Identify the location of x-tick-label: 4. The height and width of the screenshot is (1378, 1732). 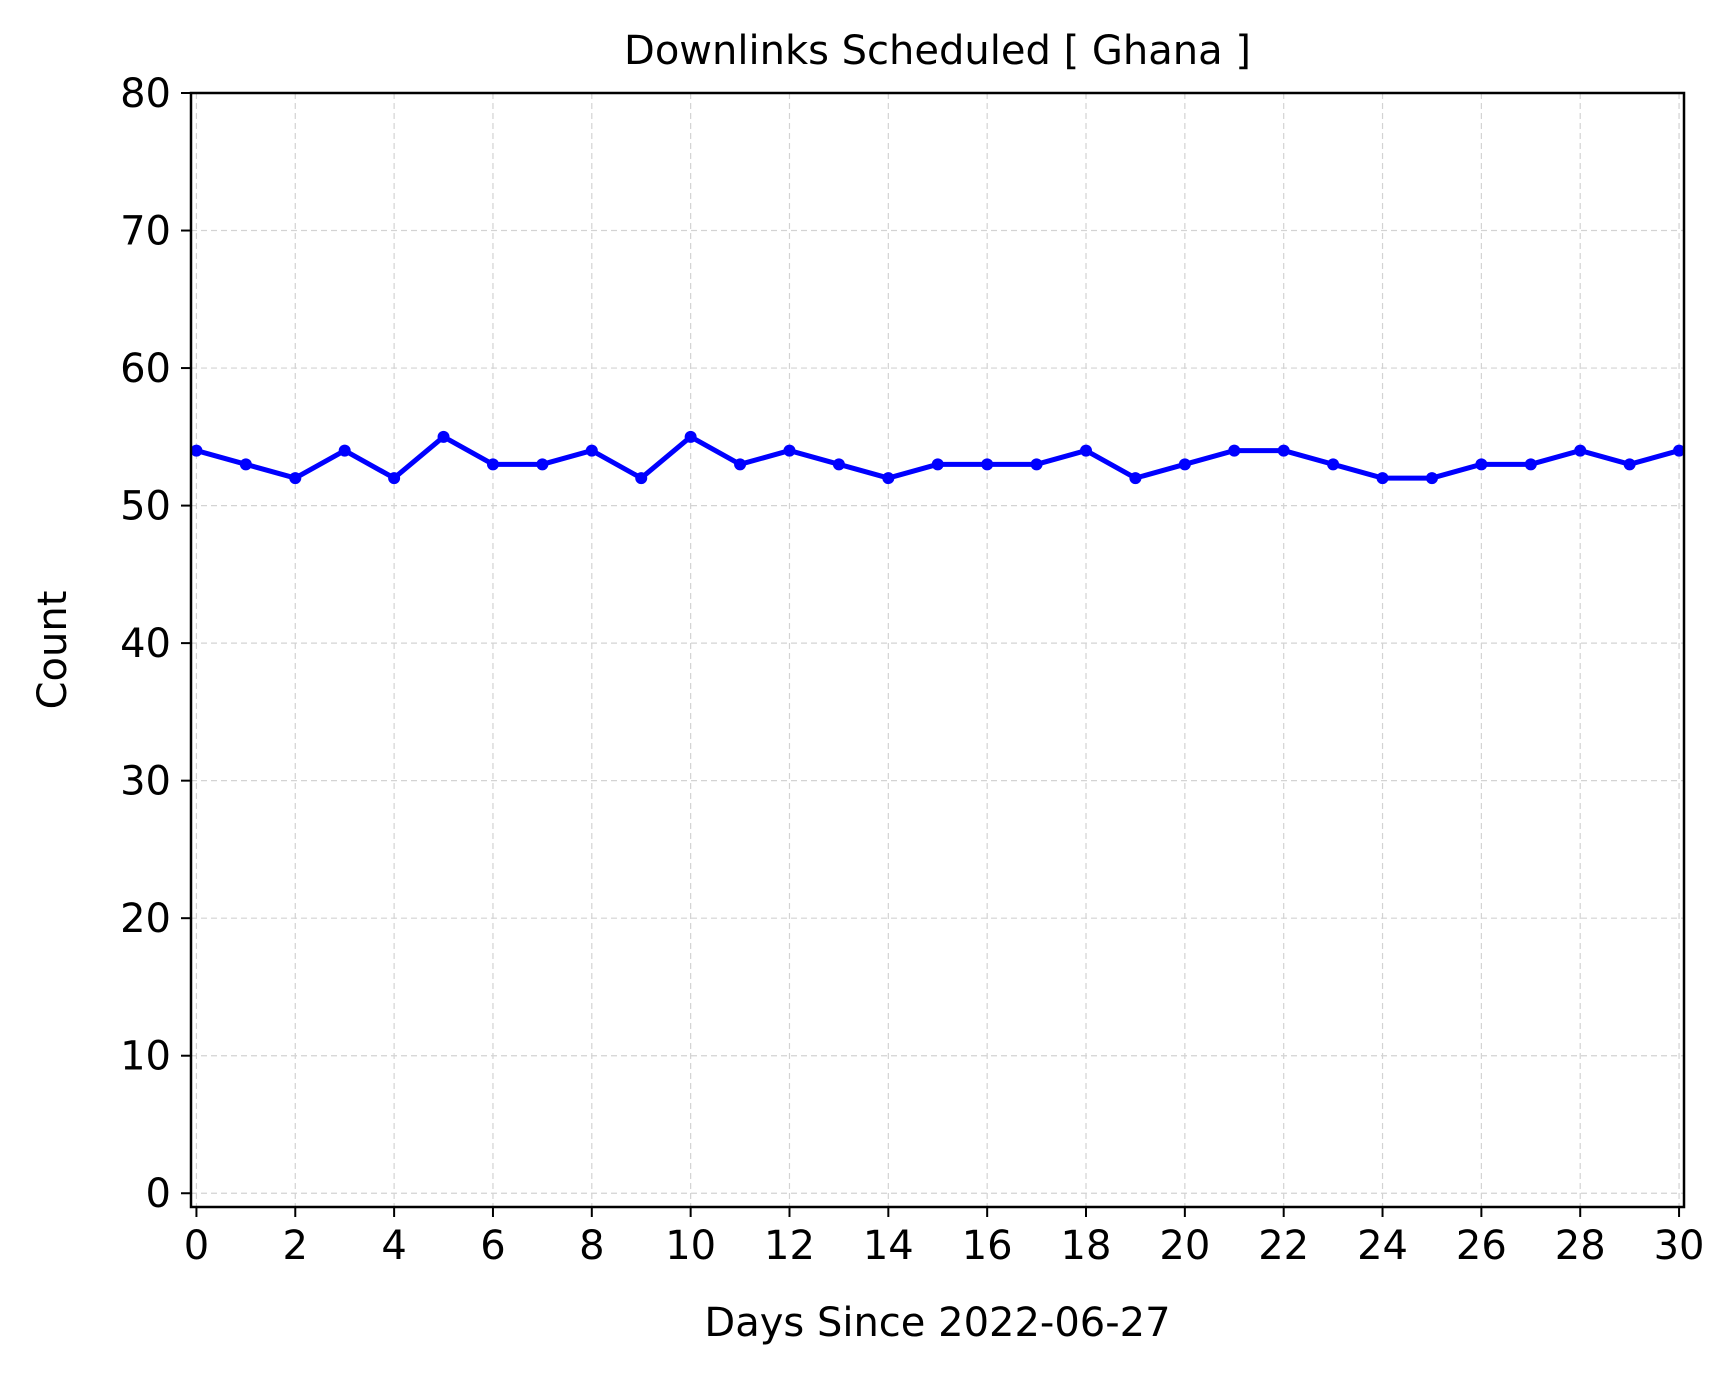
(393, 1246).